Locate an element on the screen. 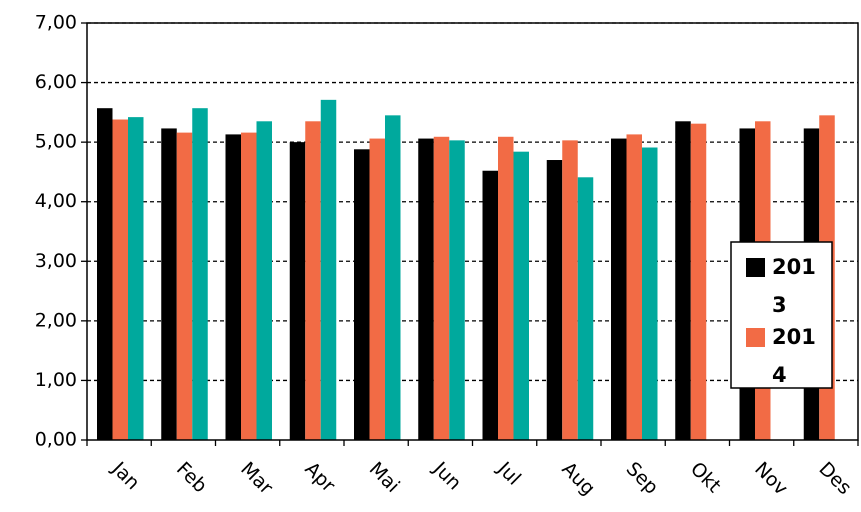 The width and height of the screenshot is (861, 512). x-tick-label: Jan is located at coordinates (125, 475).